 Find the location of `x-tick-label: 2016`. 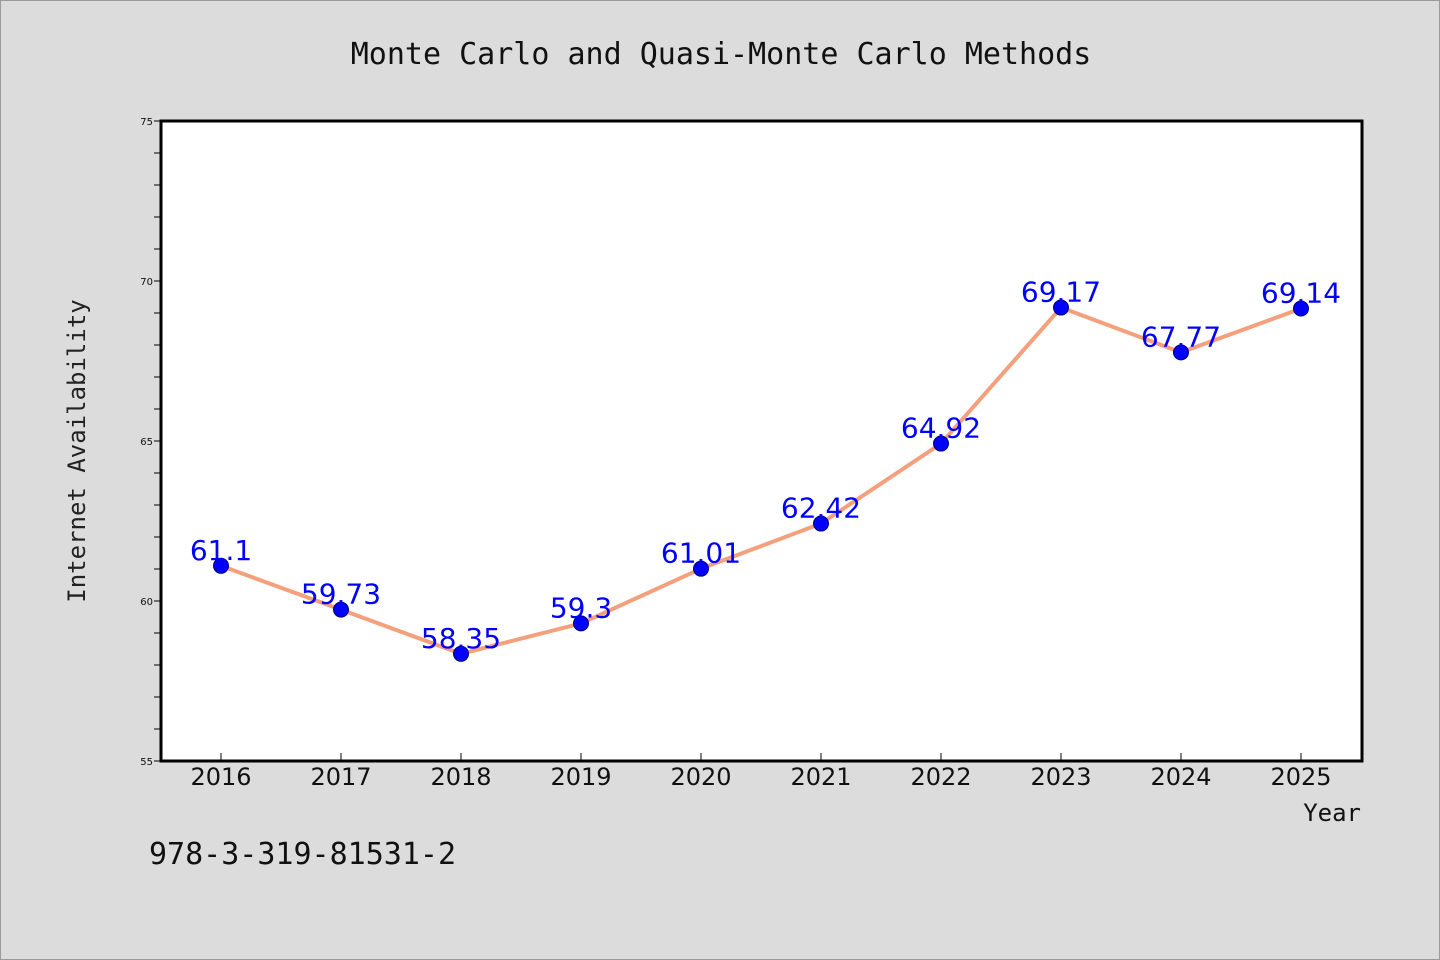

x-tick-label: 2016 is located at coordinates (220, 777).